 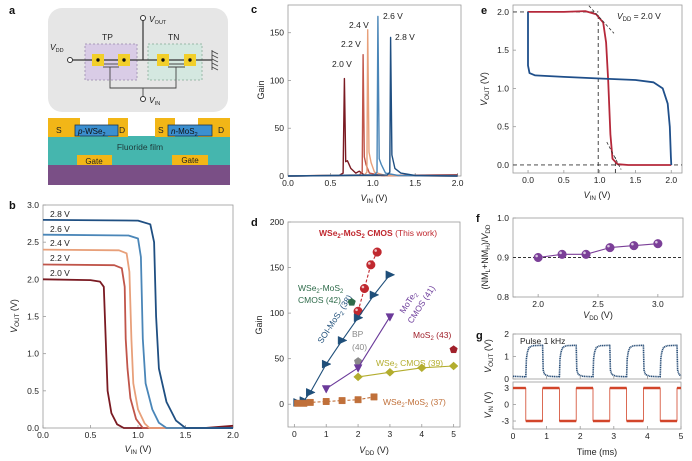 I want to click on label-segment: (43), so click(x=443, y=335).